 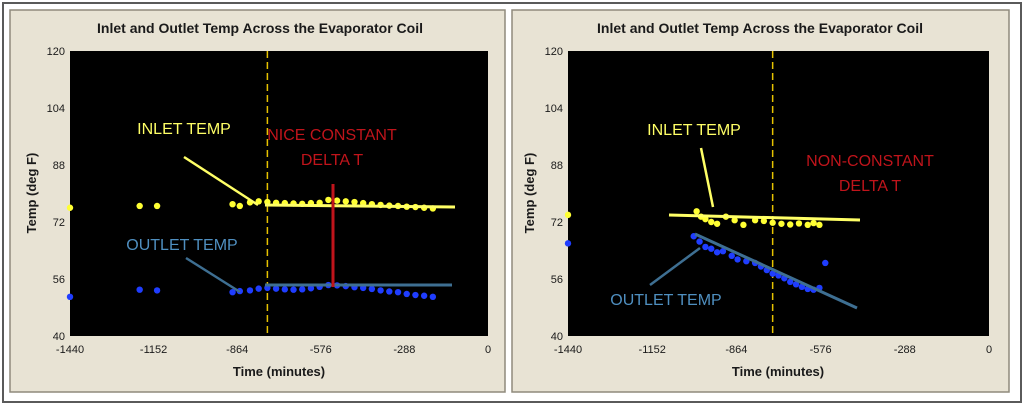 I want to click on y-tick-label: 72, so click(x=59, y=223).